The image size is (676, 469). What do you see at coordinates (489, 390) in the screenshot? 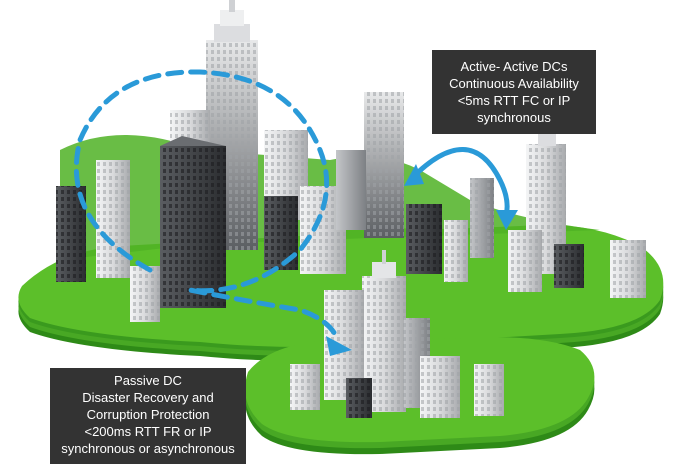
I see `passive-building-east-windows` at bounding box center [489, 390].